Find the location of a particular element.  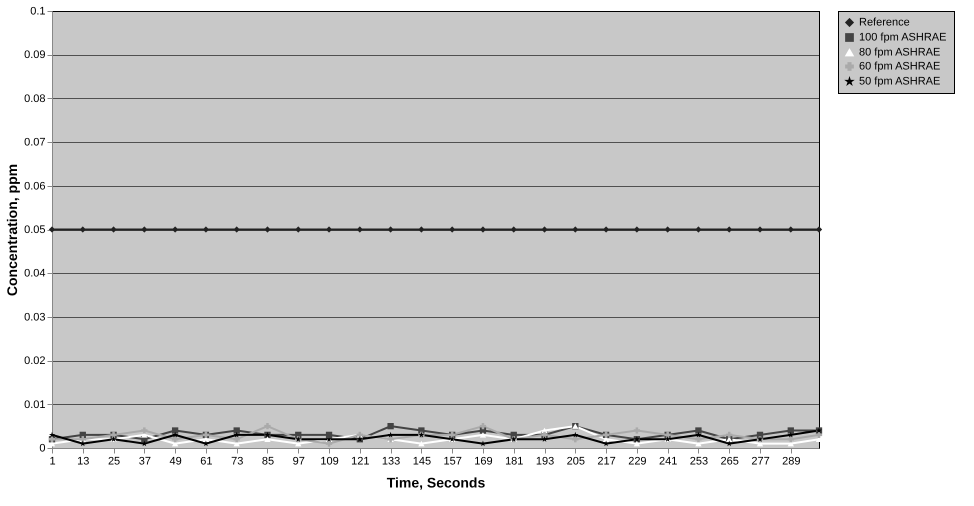

legend-label: 100 fpm ASHRAE is located at coordinates (902, 38).